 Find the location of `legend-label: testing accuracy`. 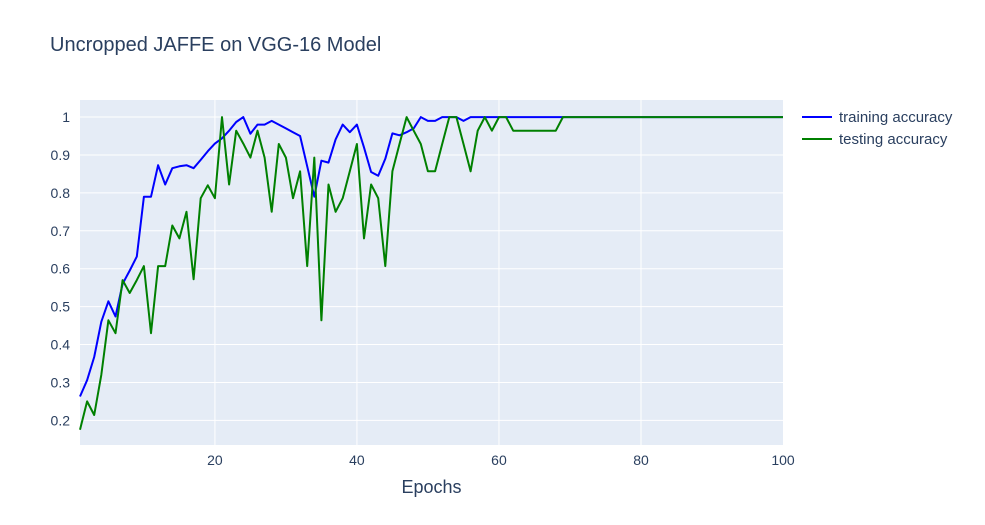

legend-label: testing accuracy is located at coordinates (893, 139).